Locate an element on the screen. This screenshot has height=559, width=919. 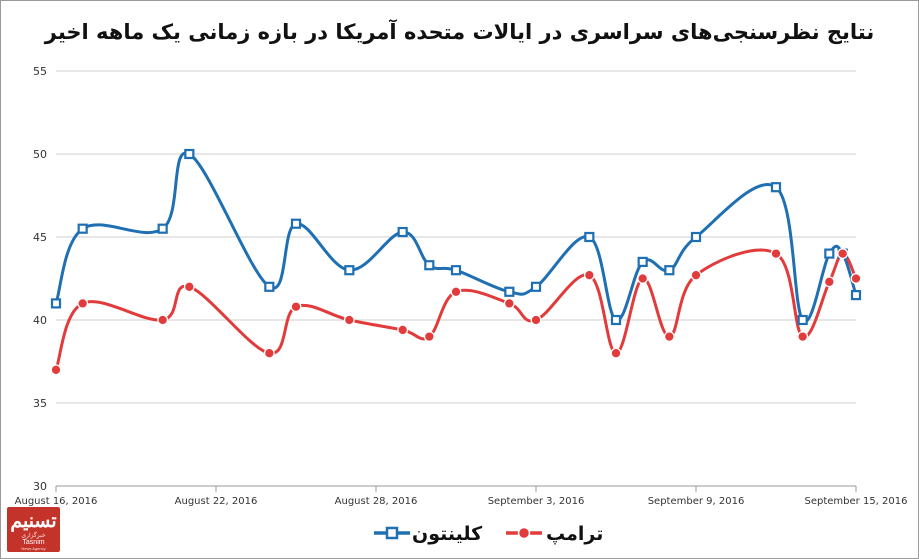
y-tick-label: 35 is located at coordinates (40, 403).